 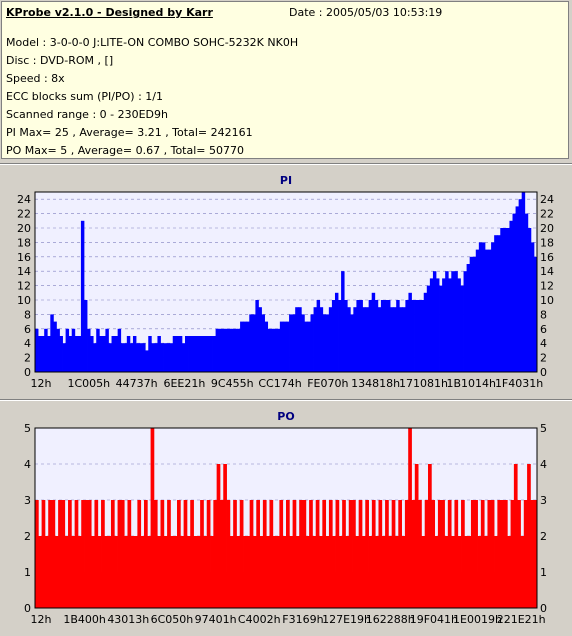 I want to click on pi-y-tick-label-right: 22, so click(x=547, y=214).